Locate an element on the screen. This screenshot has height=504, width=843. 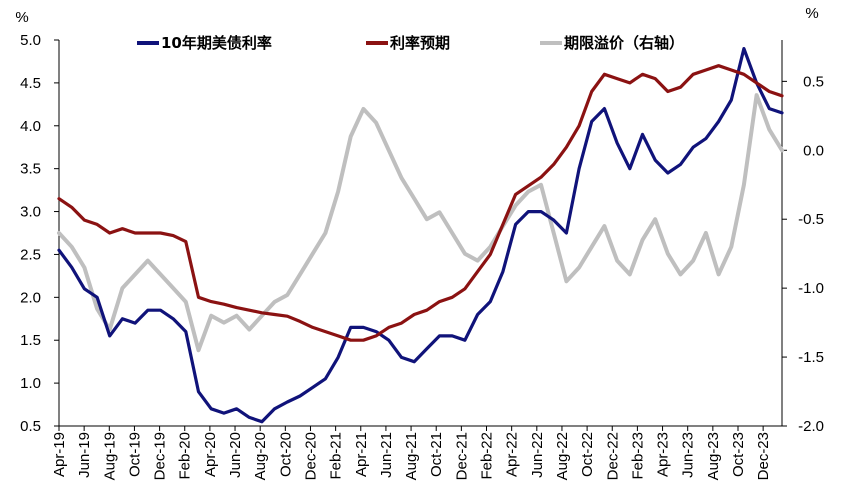
x-tick-group: Apr-20 is located at coordinates (210, 454).